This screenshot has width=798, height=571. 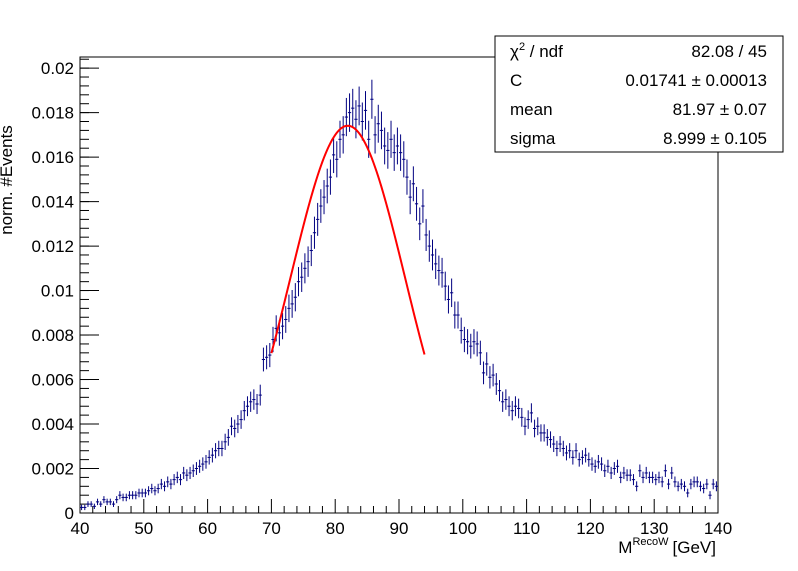 I want to click on stats-value-sigma: 8.999 ± 0.105, so click(x=715, y=138).